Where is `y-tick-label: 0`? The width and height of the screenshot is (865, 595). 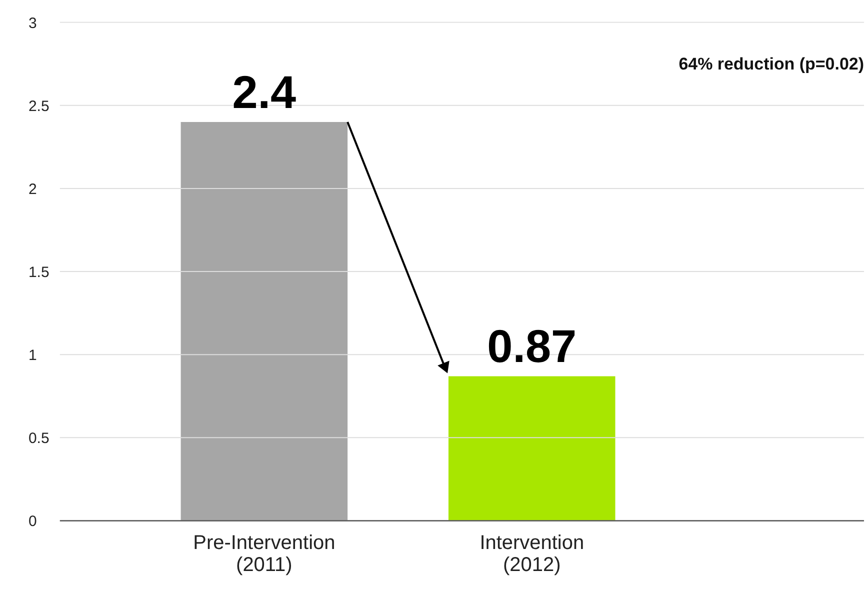
y-tick-label: 0 is located at coordinates (32, 521).